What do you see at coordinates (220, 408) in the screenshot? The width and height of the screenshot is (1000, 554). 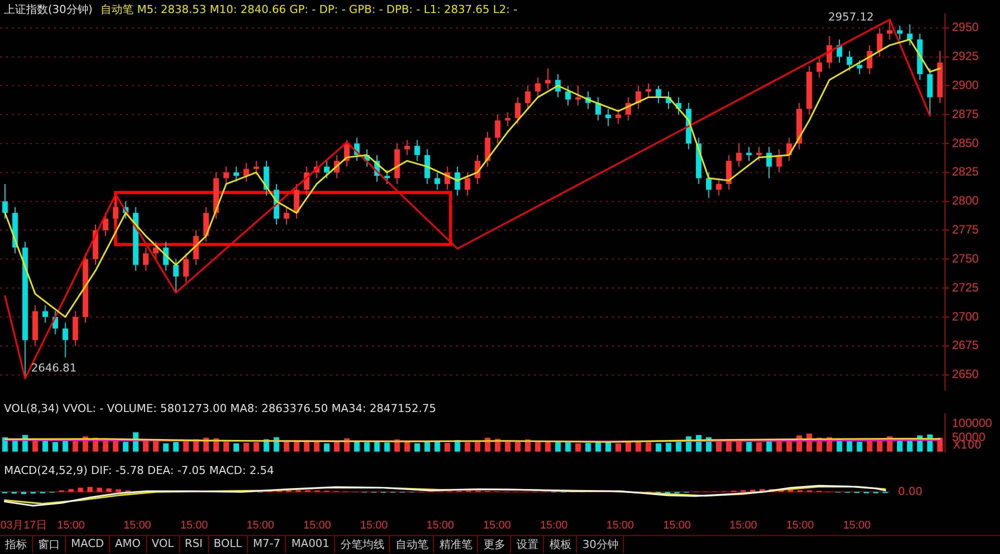 I see `chart-title: VOL(8,34) VVOL: - VOLUME: 5801273.00 MA8: 2863376.50 MA34: 2847152.75` at bounding box center [220, 408].